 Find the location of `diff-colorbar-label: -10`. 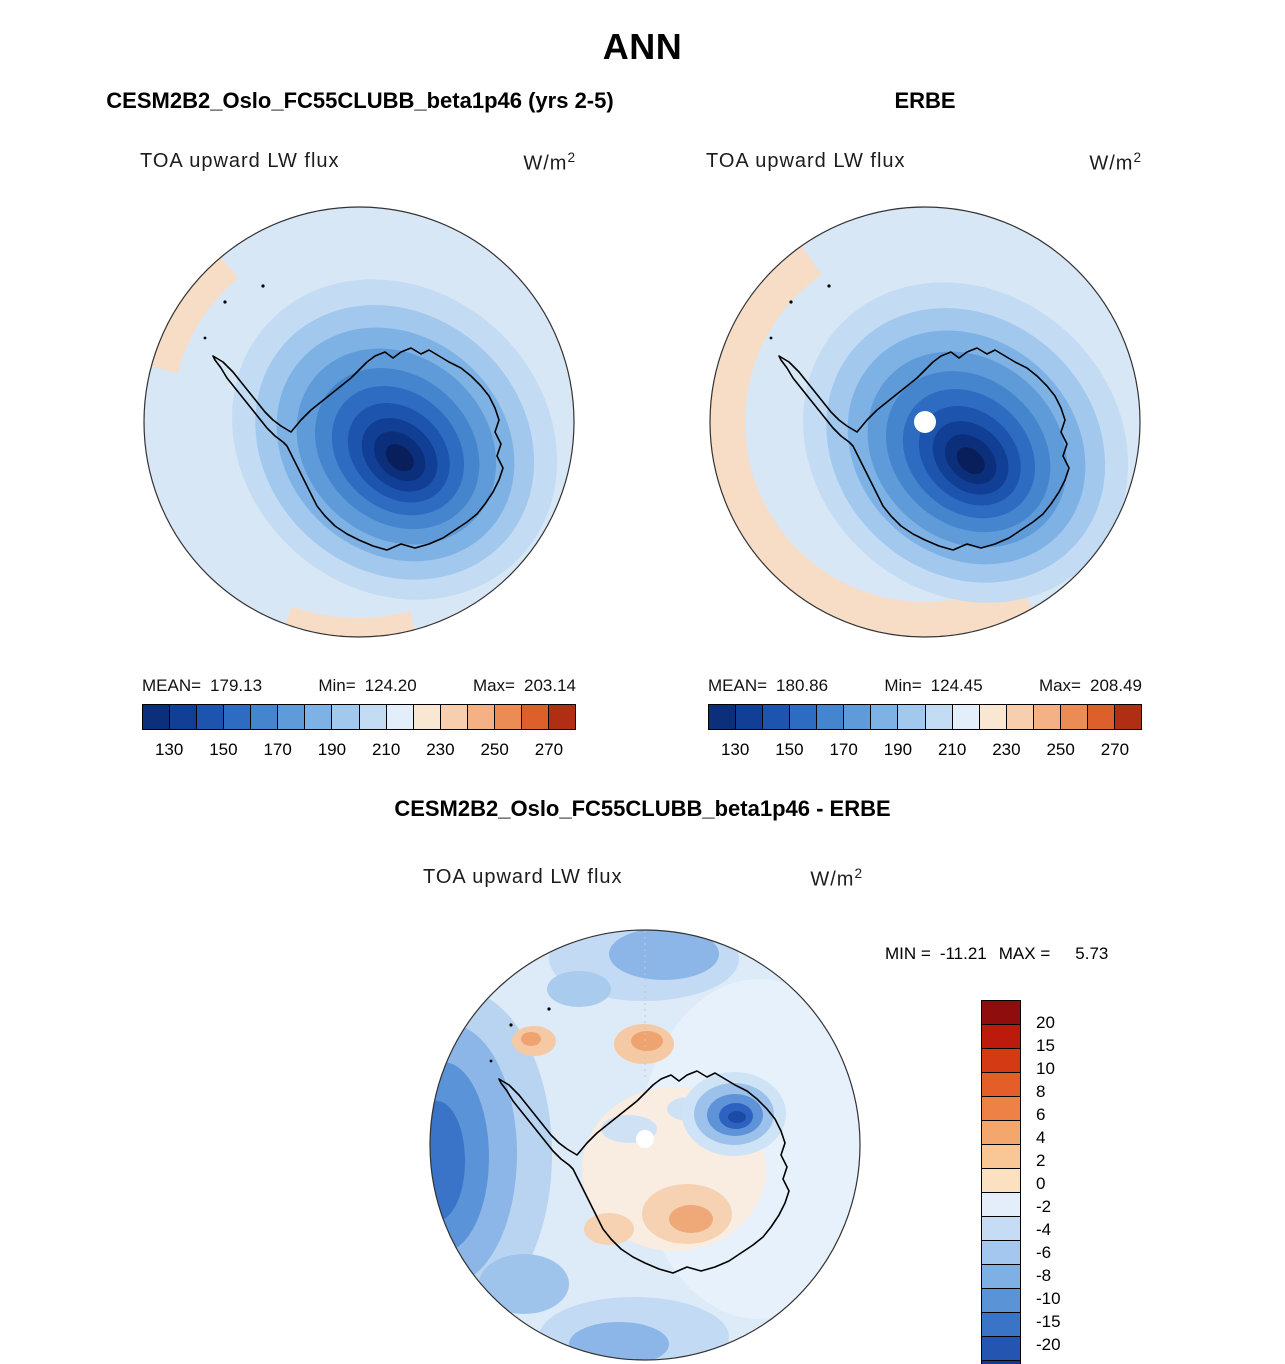

diff-colorbar-label: -10 is located at coordinates (1048, 1298).